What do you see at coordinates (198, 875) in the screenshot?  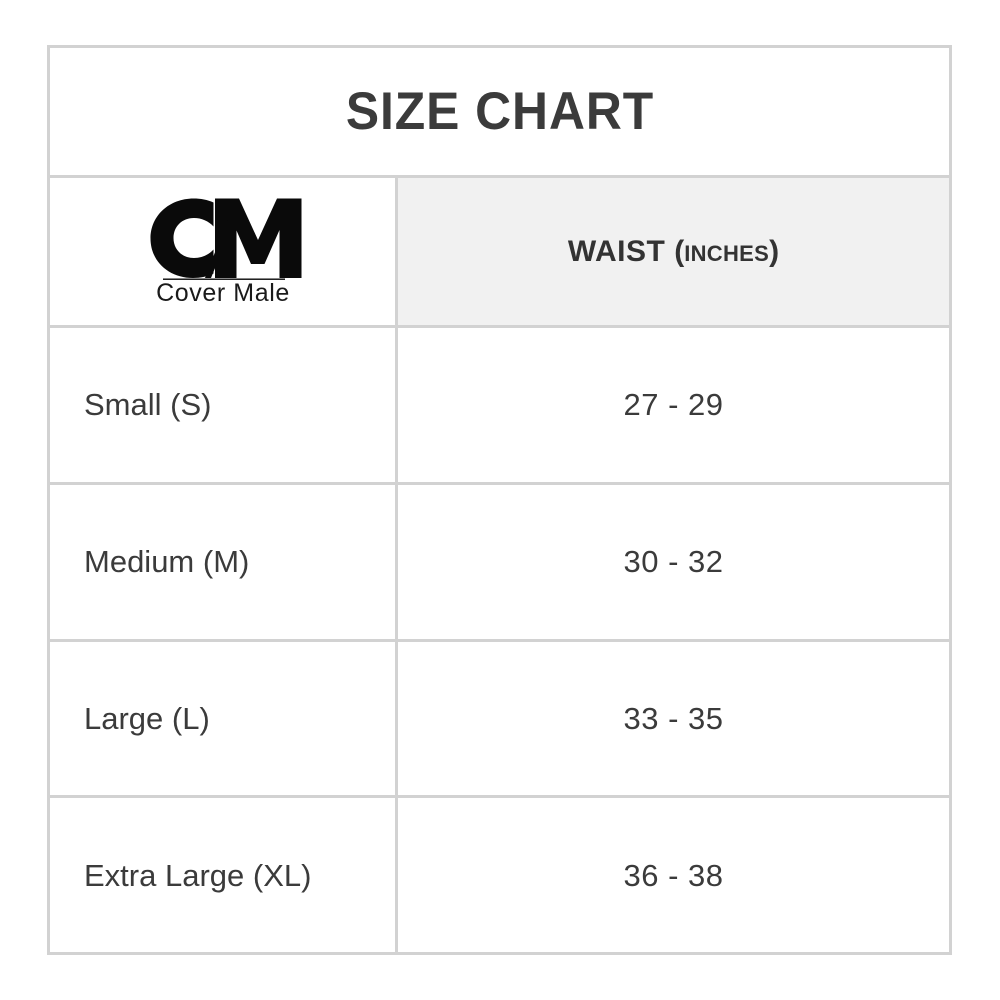 I see `size-name-label: Extra Large (XL)` at bounding box center [198, 875].